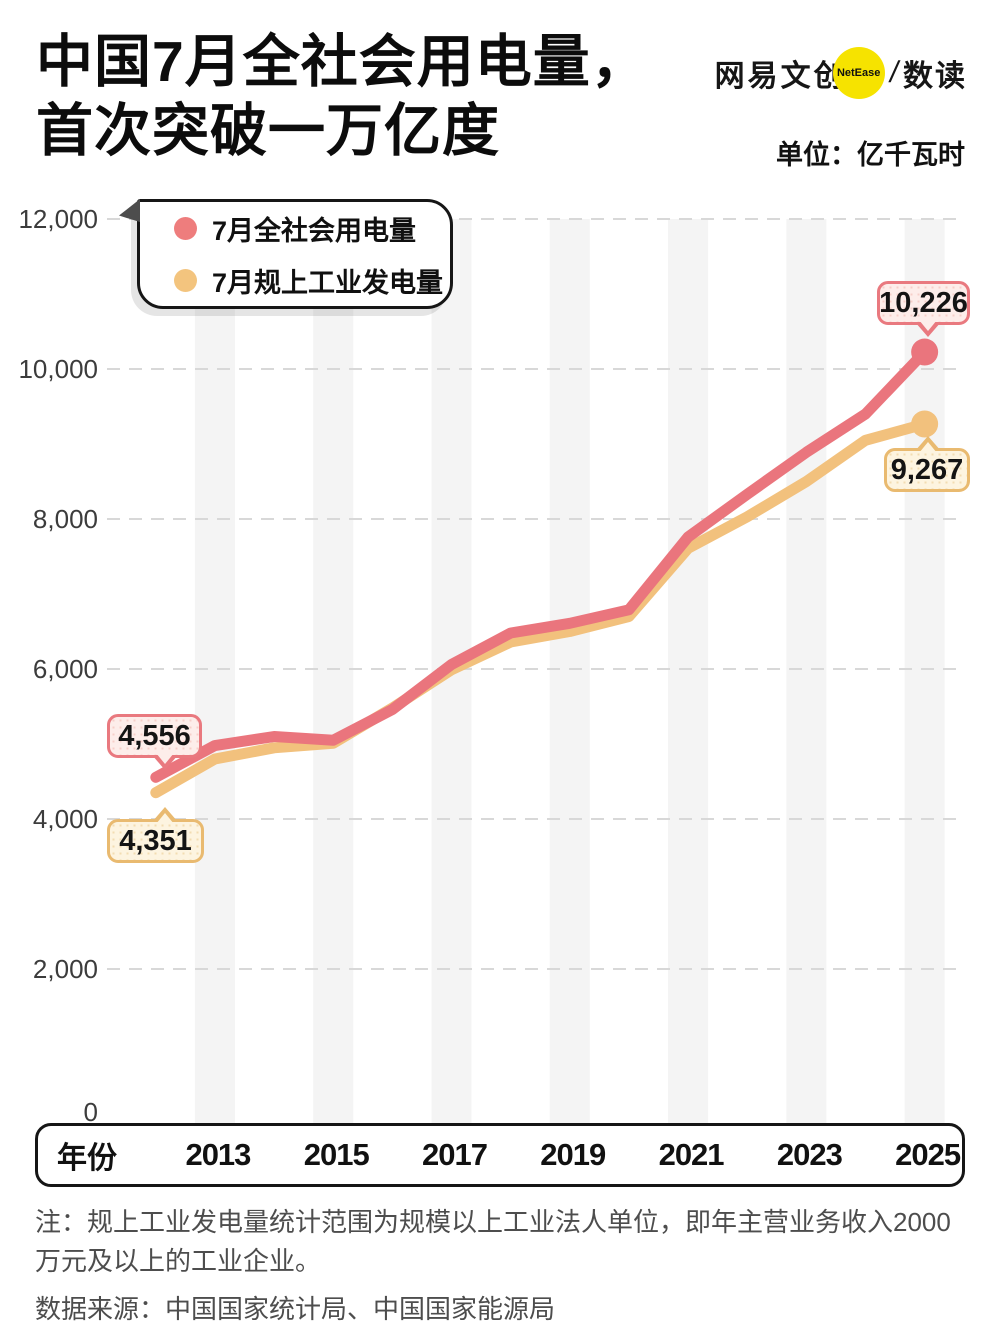 This screenshot has width=1000, height=1333. Describe the element at coordinates (65, 819) in the screenshot. I see `y-axis-tick-label: 4,000` at that location.